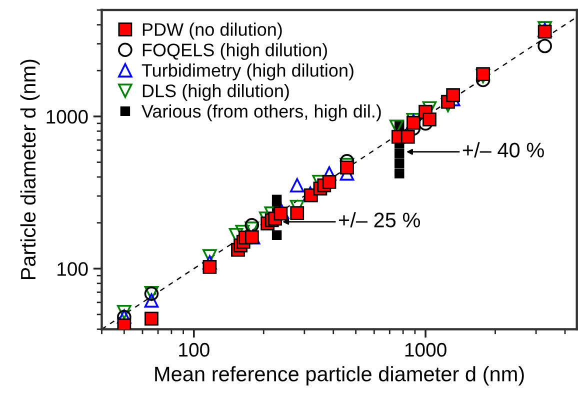 The height and width of the screenshot is (401, 578). I want to click on annotation: +/– 40 %, so click(503, 150).